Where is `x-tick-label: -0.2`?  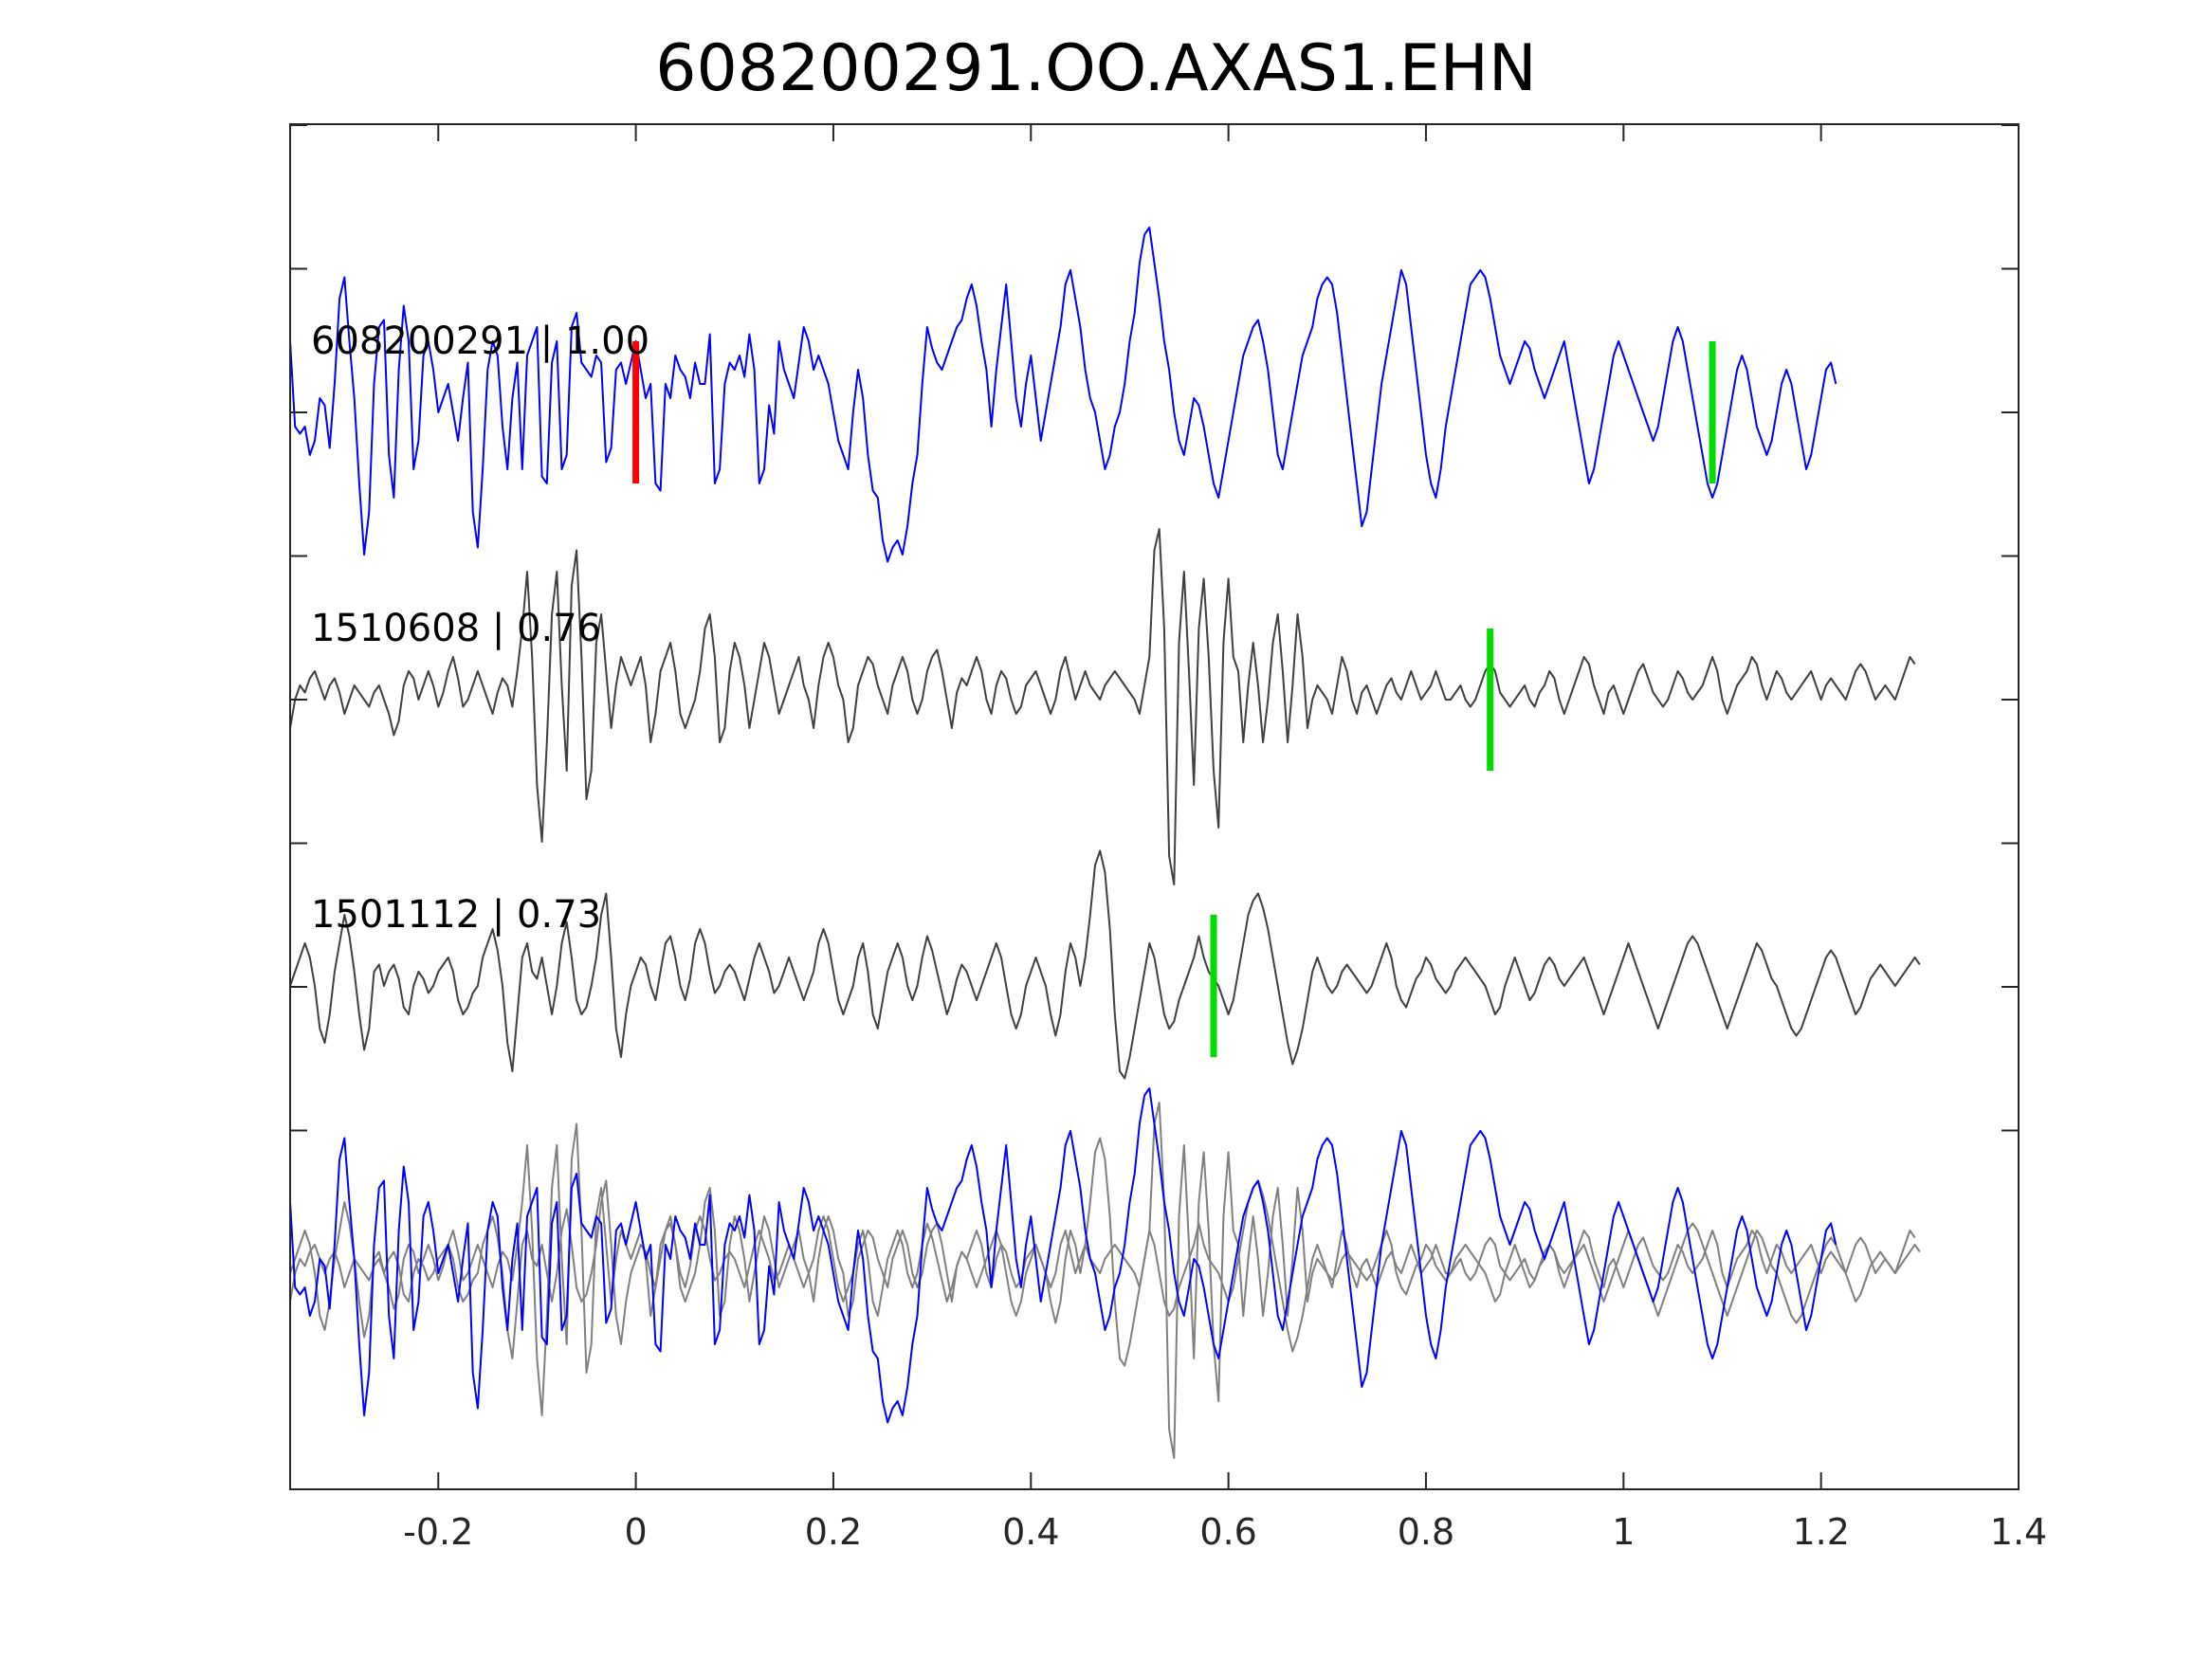
x-tick-label: -0.2 is located at coordinates (438, 1532).